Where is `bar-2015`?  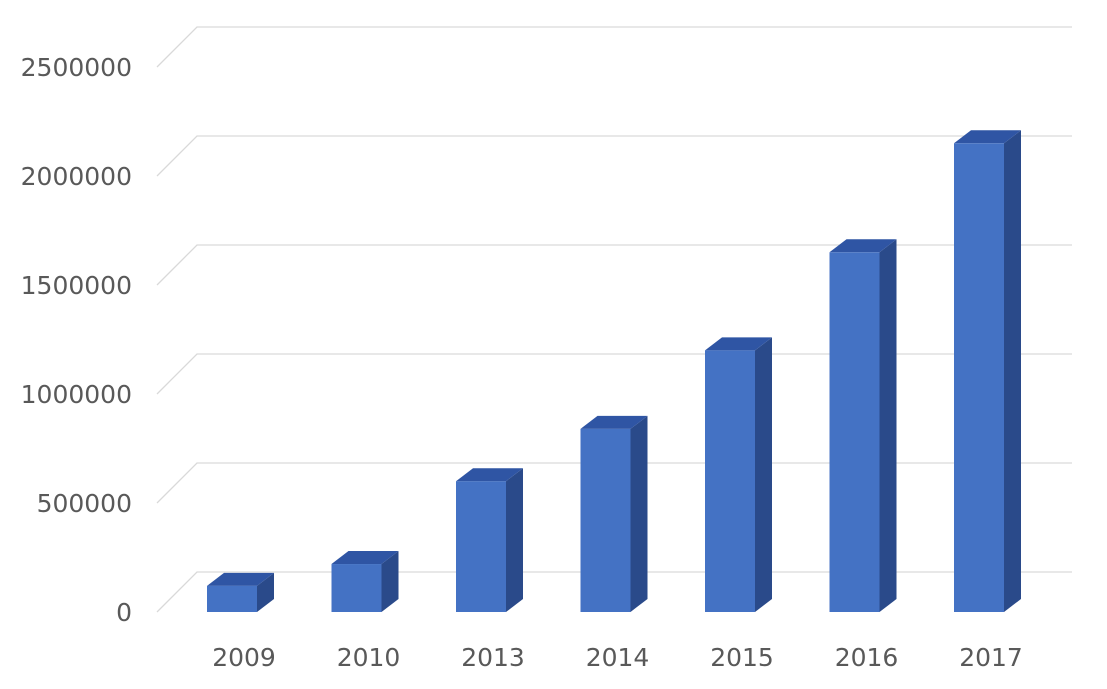 bar-2015 is located at coordinates (738, 474).